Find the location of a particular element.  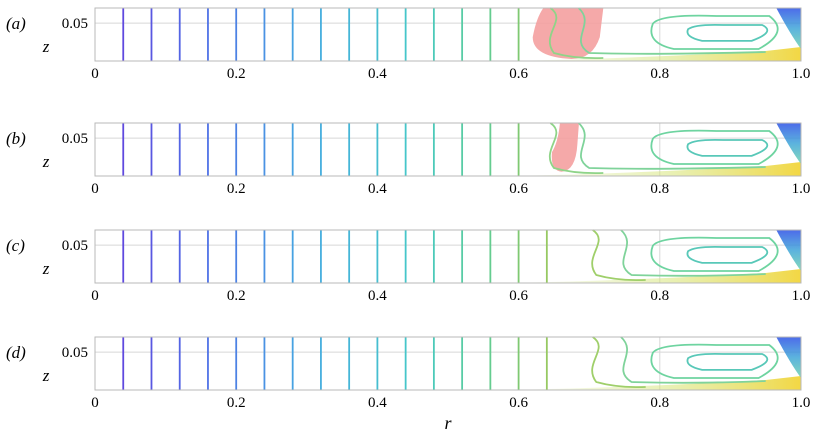

panel-label: (b) is located at coordinates (16, 138).